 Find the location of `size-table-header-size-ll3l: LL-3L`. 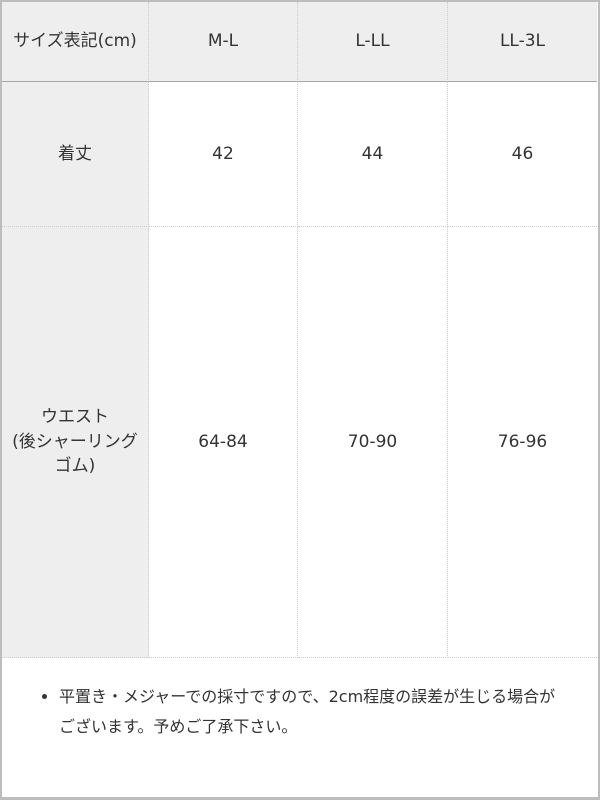

size-table-header-size-ll3l: LL-3L is located at coordinates (522, 42).